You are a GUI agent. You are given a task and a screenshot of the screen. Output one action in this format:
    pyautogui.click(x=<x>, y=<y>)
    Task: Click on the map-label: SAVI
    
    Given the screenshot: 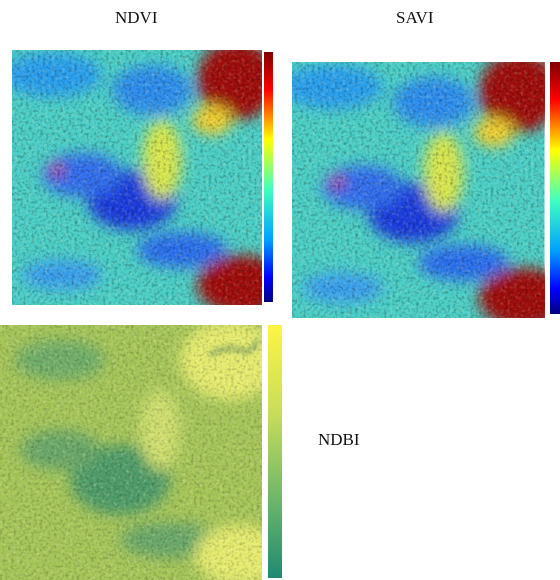 What is the action you would take?
    pyautogui.click(x=415, y=17)
    